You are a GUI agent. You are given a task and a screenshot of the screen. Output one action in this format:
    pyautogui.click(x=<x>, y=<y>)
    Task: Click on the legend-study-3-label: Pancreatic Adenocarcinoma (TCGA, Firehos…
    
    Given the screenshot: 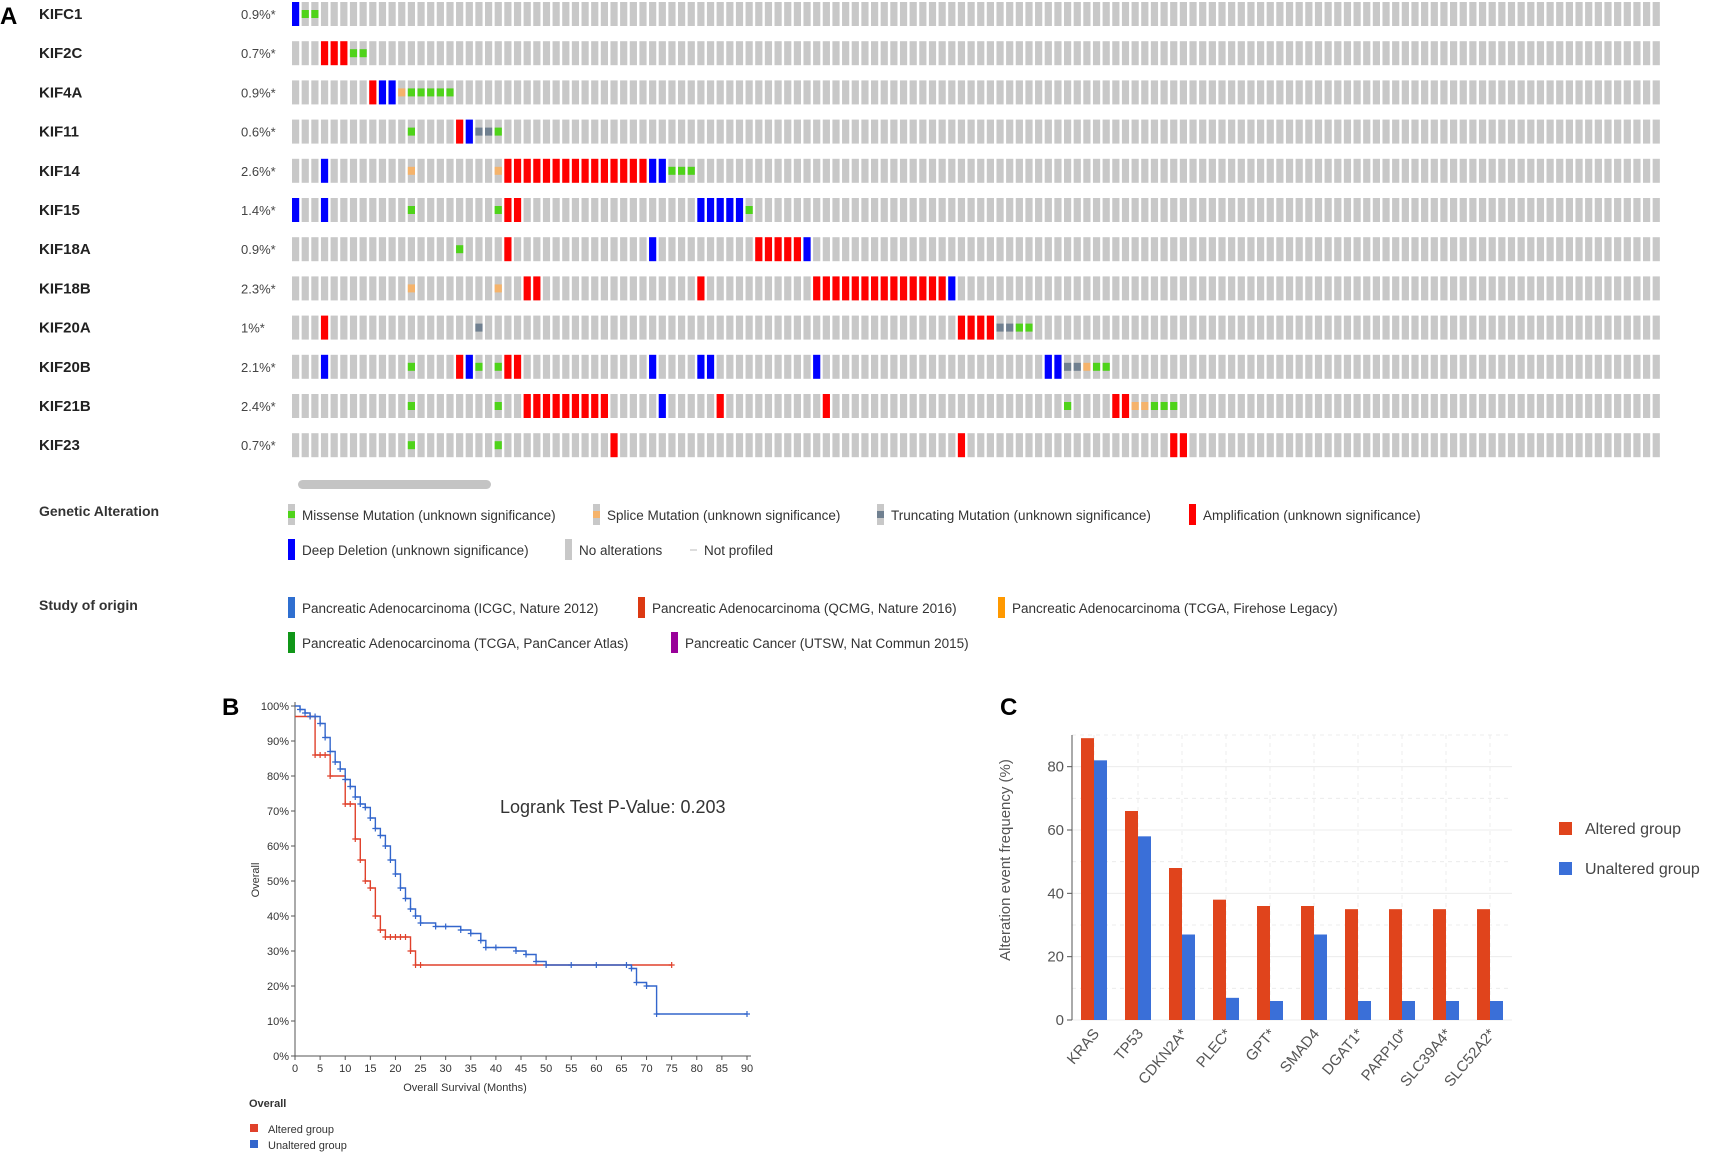 What is the action you would take?
    pyautogui.click(x=1175, y=608)
    